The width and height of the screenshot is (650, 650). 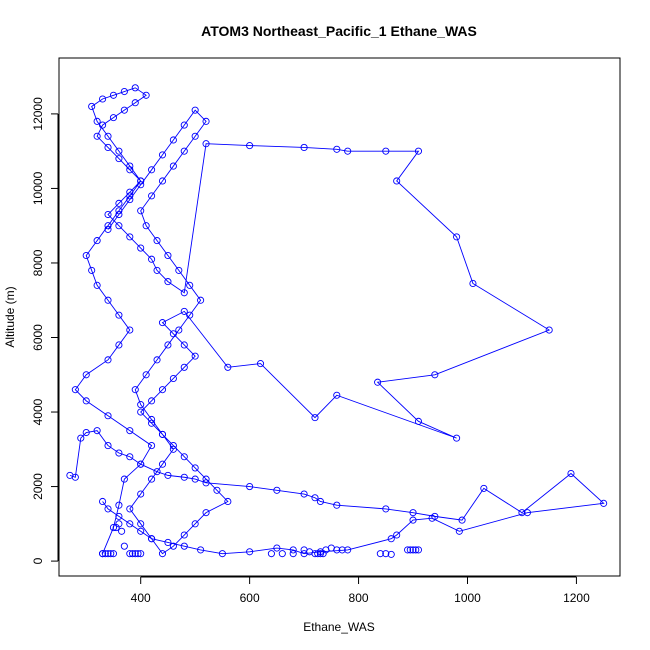 I want to click on y-tick-label: 12000, so click(x=38, y=114).